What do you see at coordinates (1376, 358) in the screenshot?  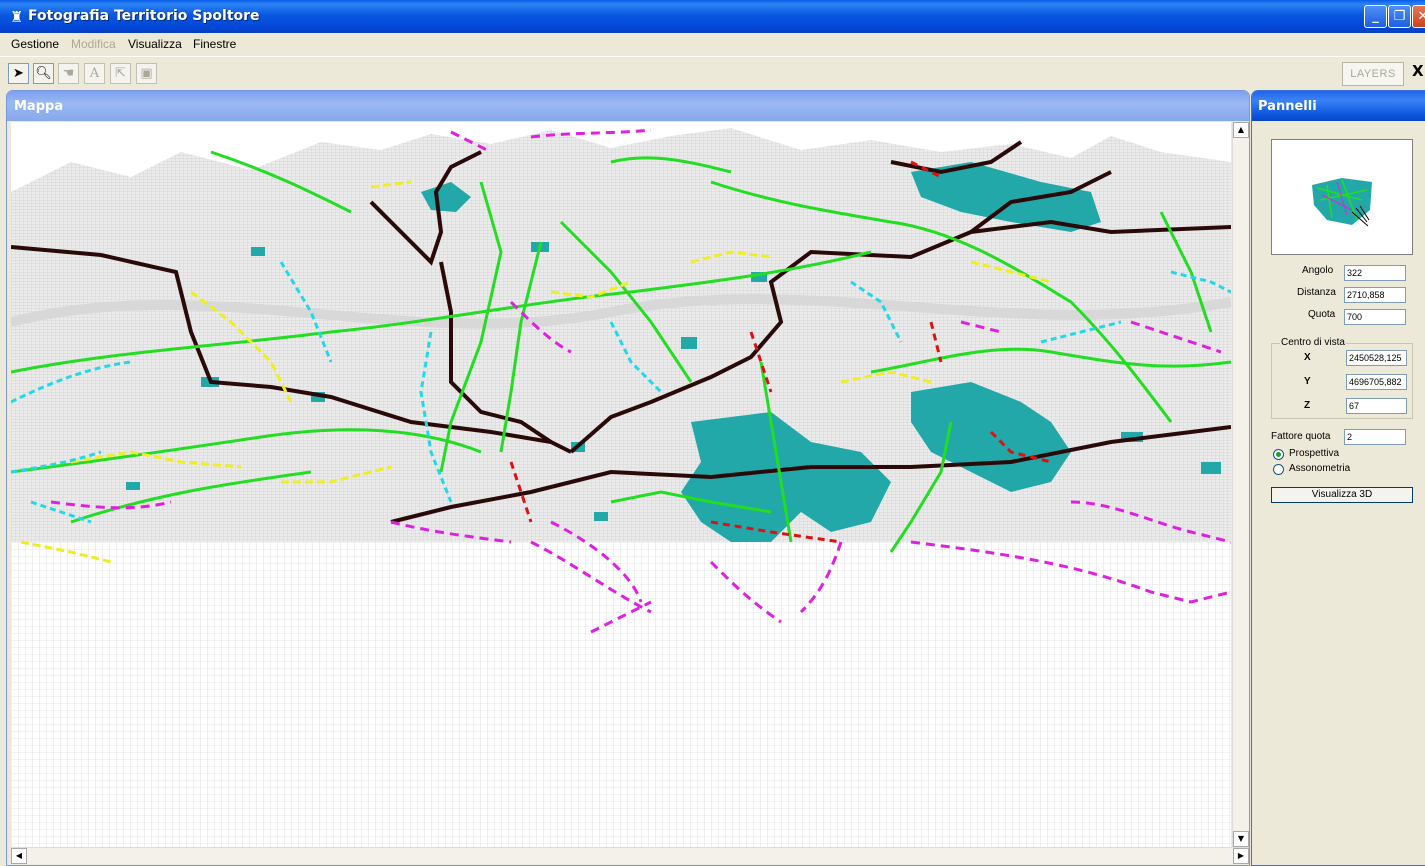 I see `x-field: 2450528,125` at bounding box center [1376, 358].